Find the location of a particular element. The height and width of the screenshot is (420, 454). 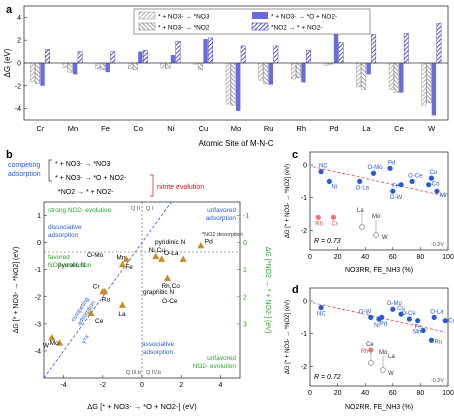

x-tick-Rh: Rh is located at coordinates (301, 128).